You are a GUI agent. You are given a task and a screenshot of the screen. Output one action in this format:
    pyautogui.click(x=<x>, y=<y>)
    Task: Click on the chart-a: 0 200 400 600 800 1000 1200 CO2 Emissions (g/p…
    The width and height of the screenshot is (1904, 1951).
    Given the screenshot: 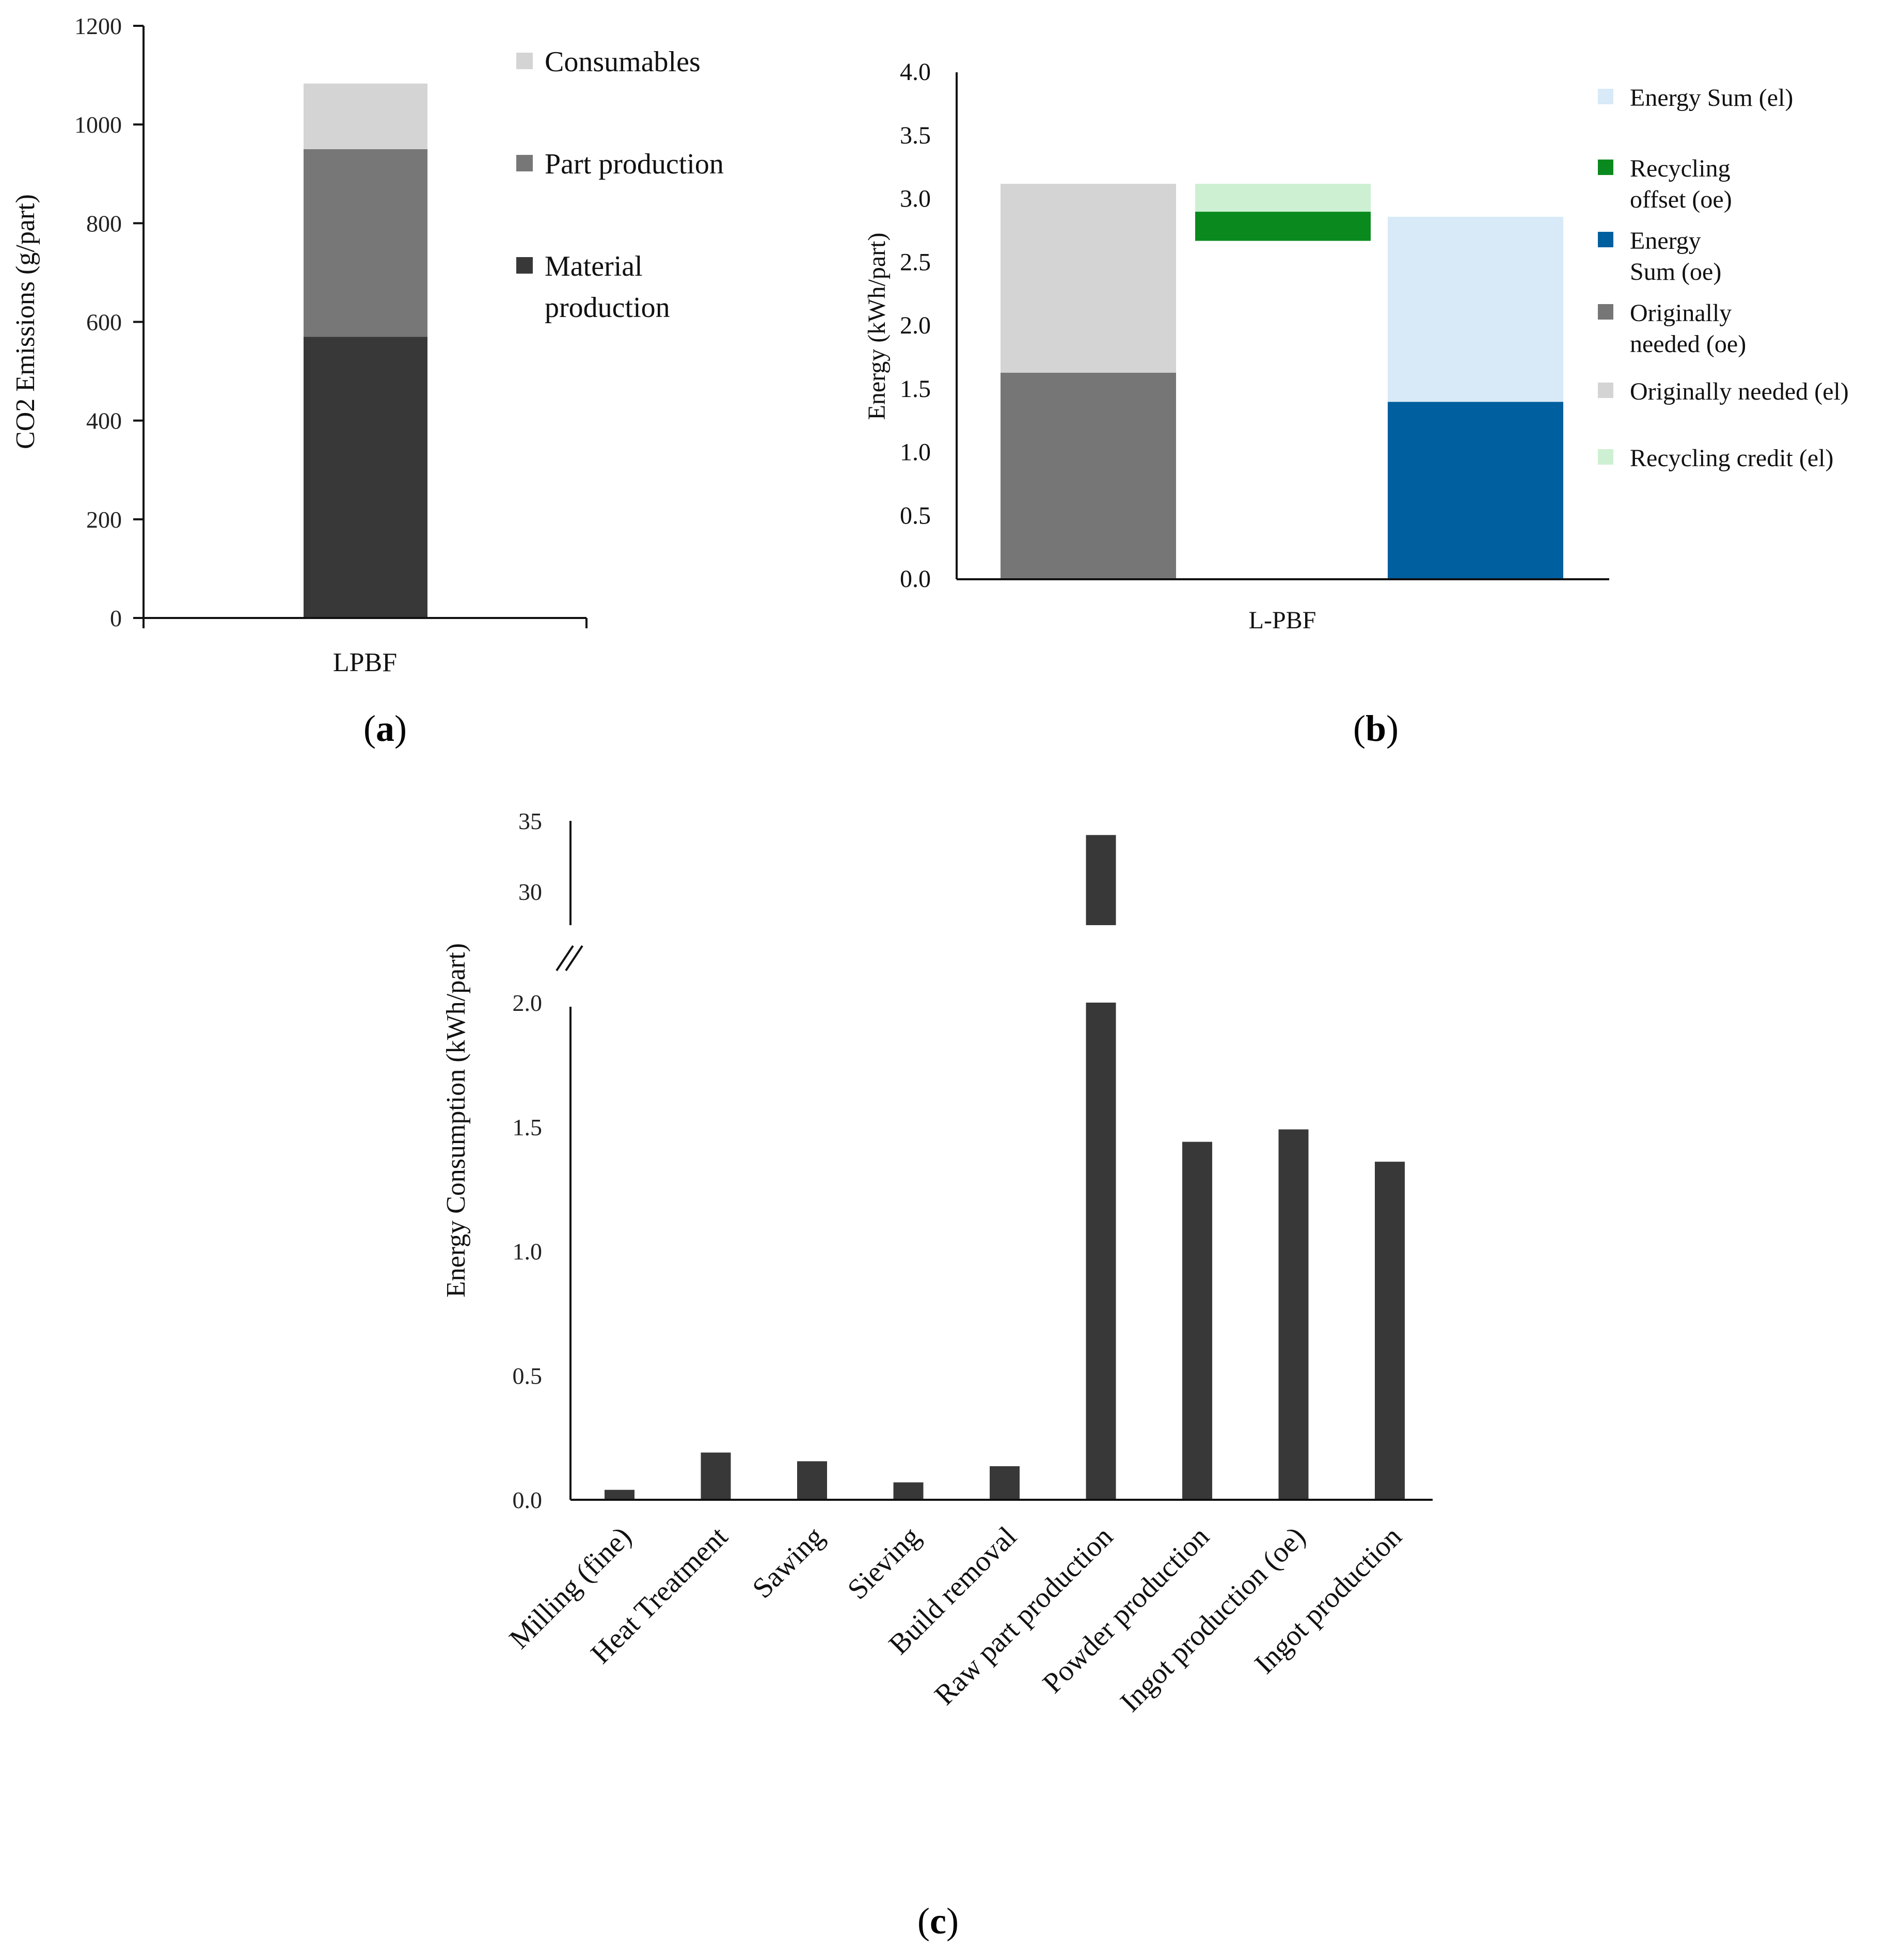 What is the action you would take?
    pyautogui.click(x=368, y=381)
    